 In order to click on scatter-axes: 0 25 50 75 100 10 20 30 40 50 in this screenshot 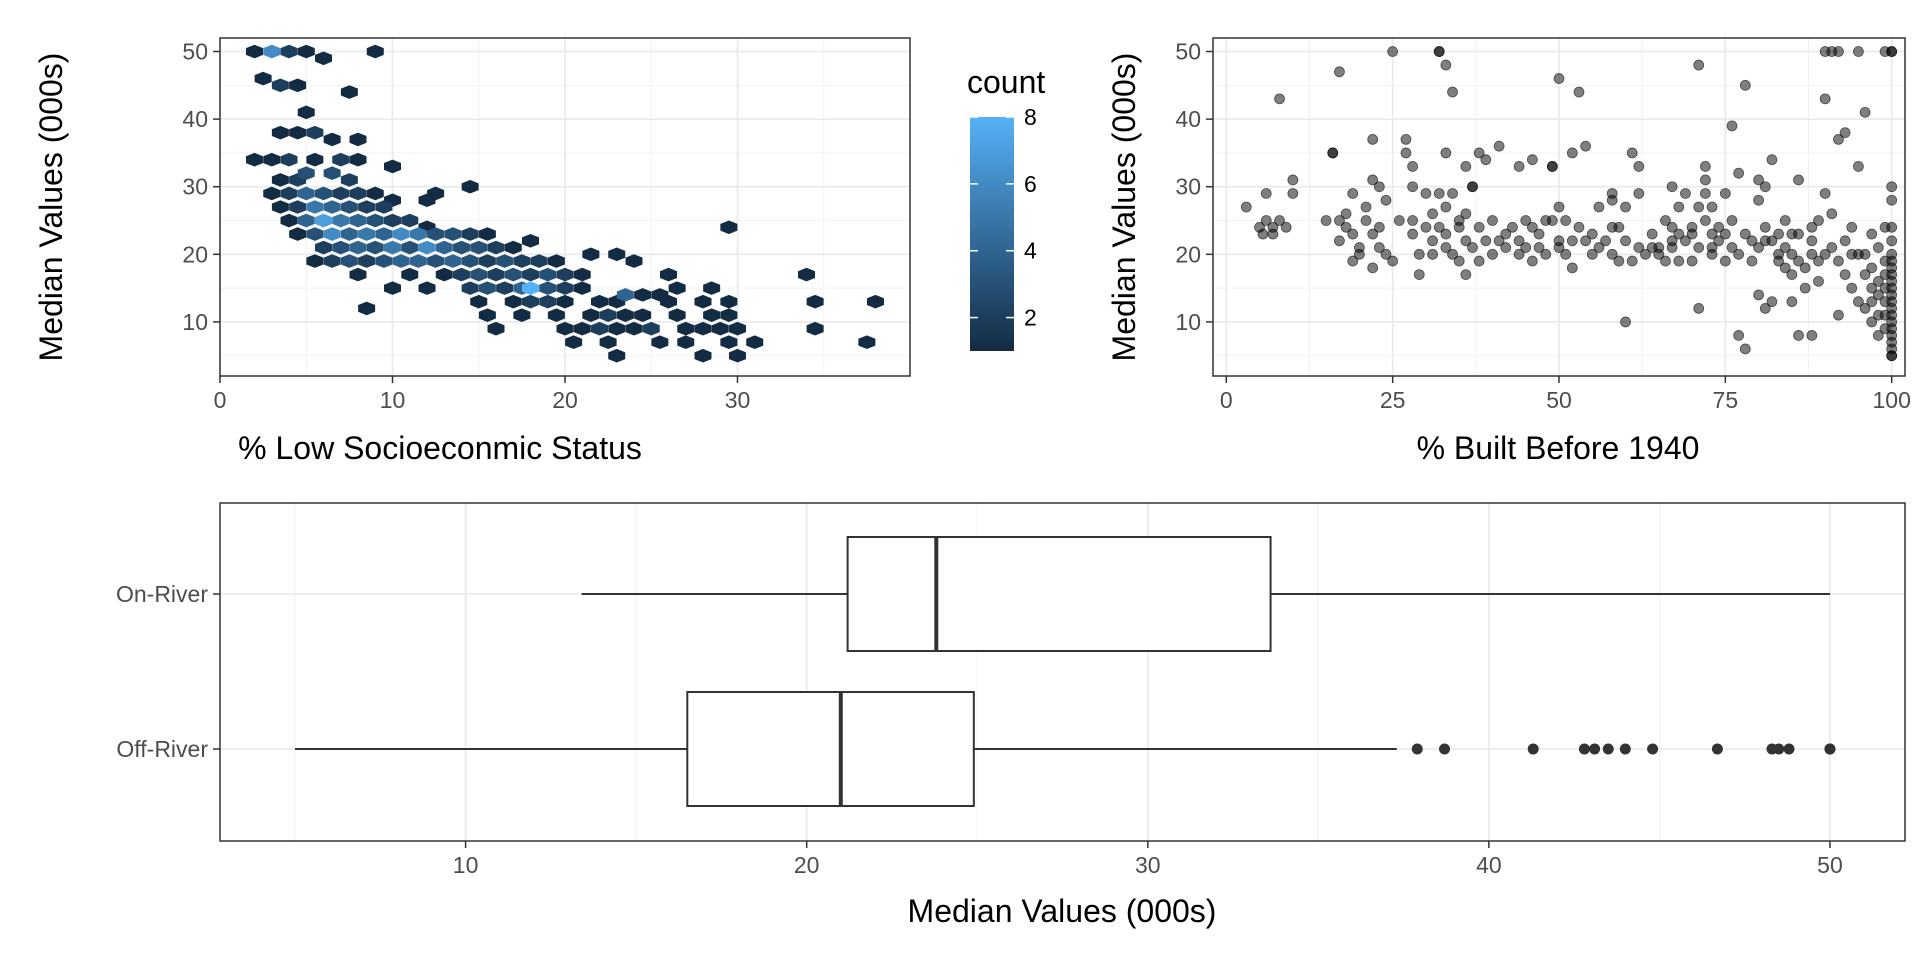, I will do `click(1542, 226)`.